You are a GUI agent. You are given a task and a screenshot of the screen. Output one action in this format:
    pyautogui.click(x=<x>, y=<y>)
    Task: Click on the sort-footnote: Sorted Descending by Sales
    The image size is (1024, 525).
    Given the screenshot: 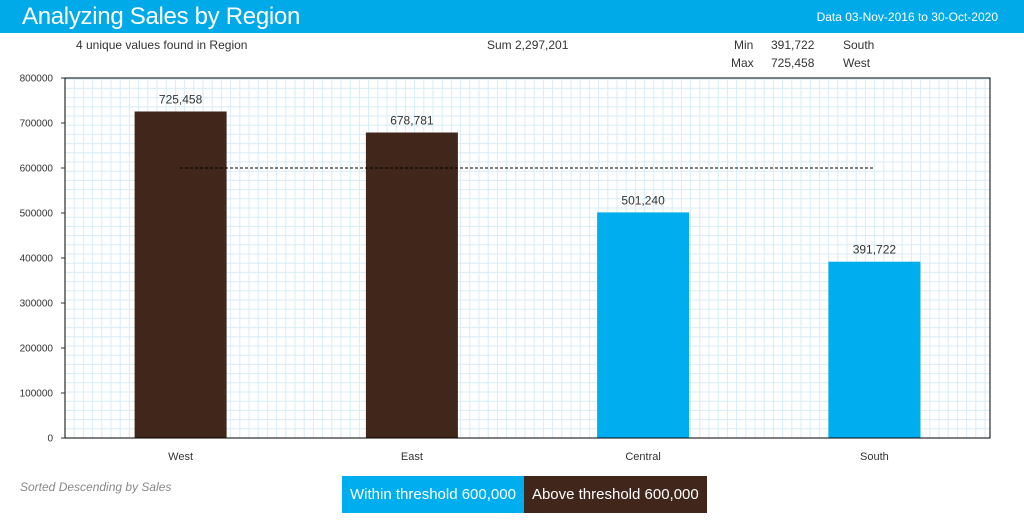 What is the action you would take?
    pyautogui.click(x=96, y=487)
    